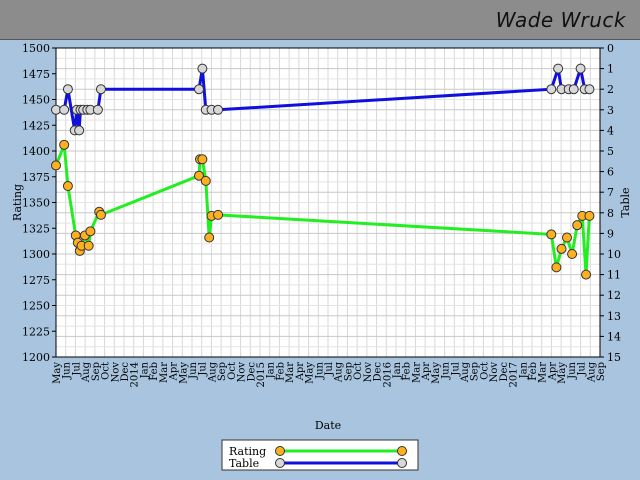  Describe the element at coordinates (560, 20) in the screenshot. I see `player-name: Wade Wruck` at that location.